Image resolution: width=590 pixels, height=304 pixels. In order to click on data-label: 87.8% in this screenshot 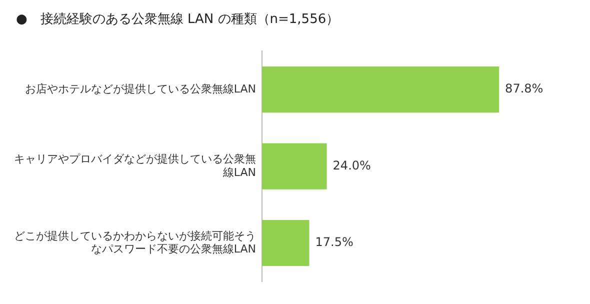, I will do `click(524, 89)`.